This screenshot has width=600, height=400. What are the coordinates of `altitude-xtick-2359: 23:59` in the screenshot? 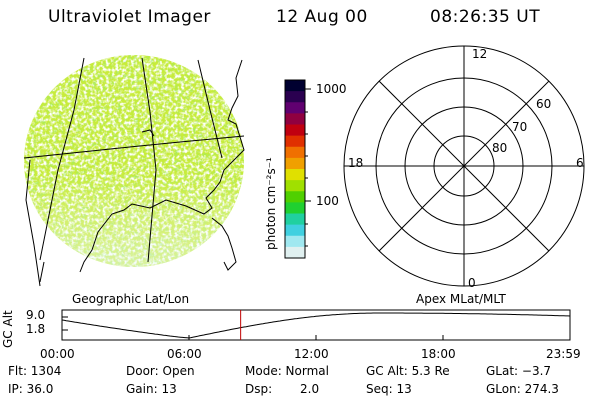 It's located at (563, 354).